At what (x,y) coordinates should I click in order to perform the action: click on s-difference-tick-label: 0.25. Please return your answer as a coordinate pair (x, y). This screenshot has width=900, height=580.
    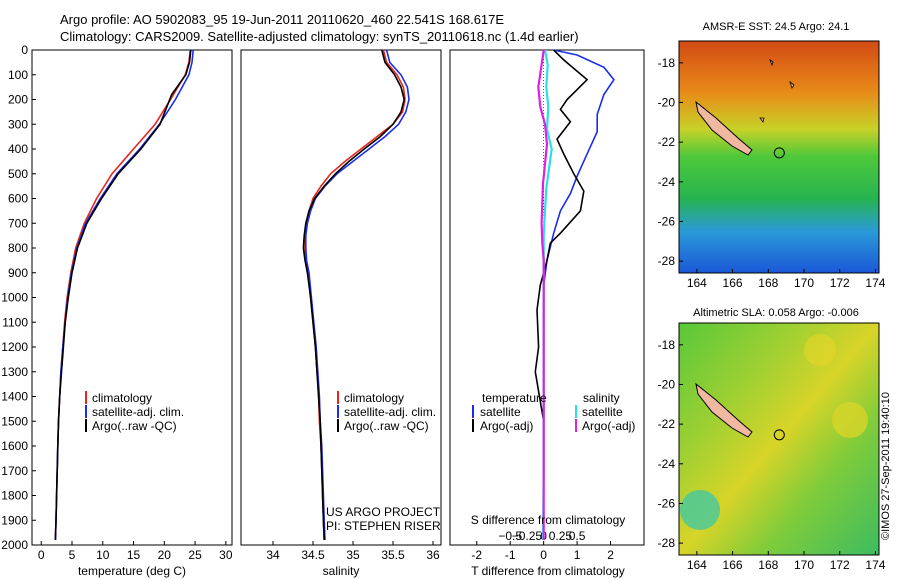
    Looking at the image, I should click on (561, 536).